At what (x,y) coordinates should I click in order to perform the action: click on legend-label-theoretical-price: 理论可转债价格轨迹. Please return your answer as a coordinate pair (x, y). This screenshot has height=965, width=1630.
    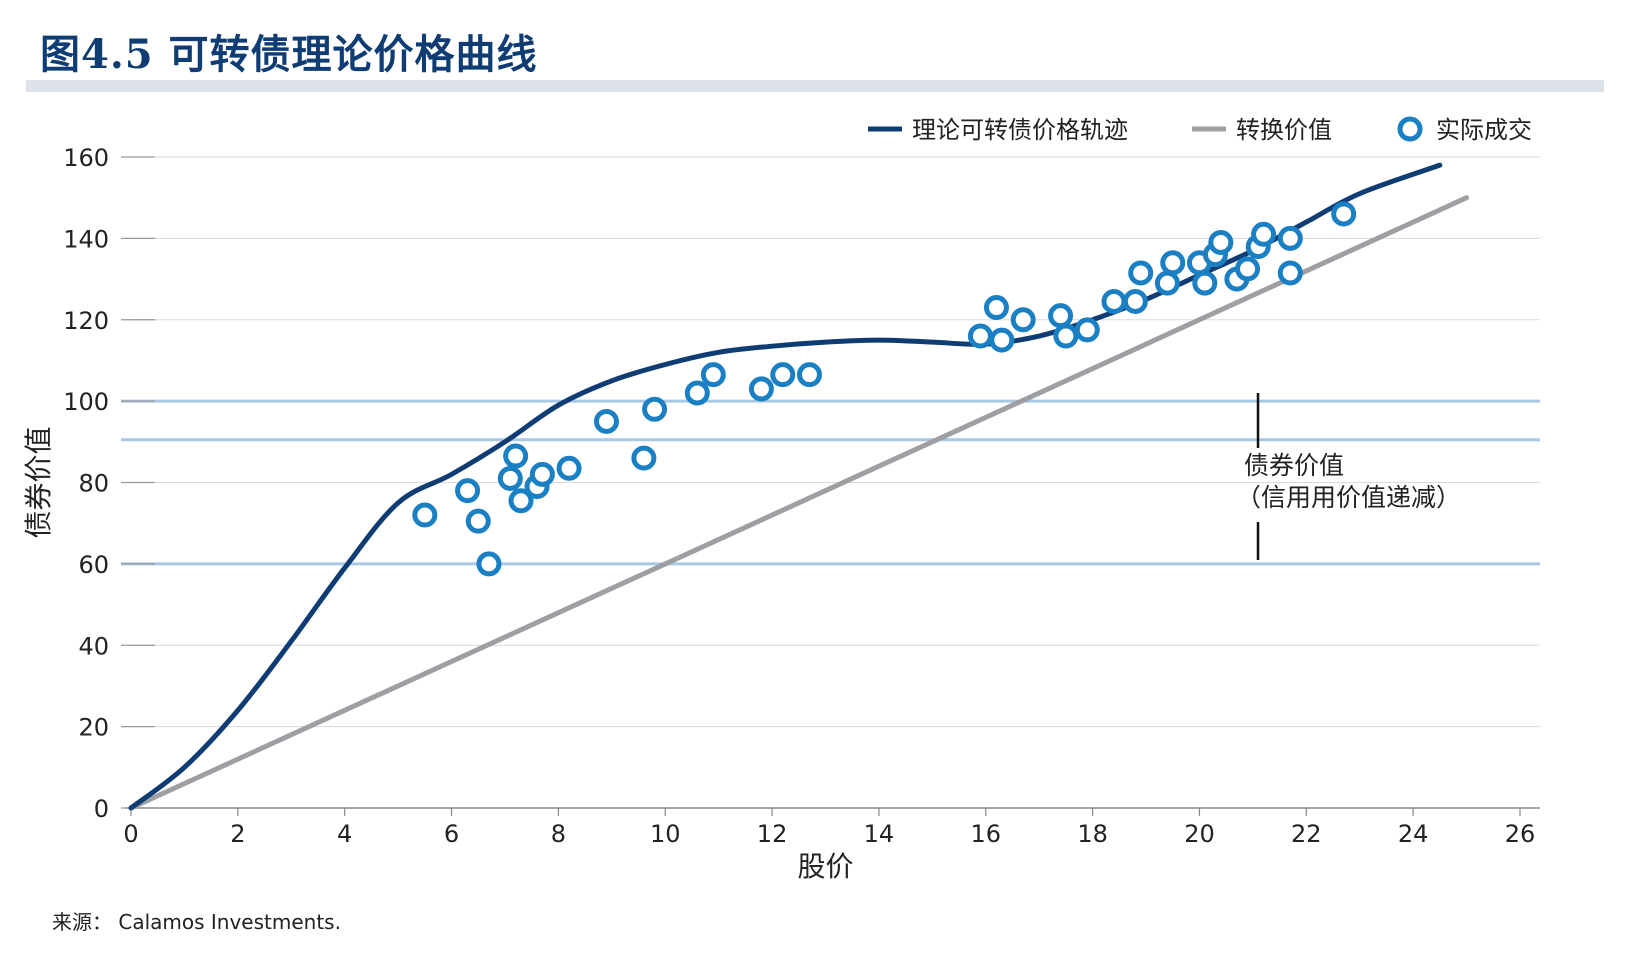
    Looking at the image, I should click on (1020, 130).